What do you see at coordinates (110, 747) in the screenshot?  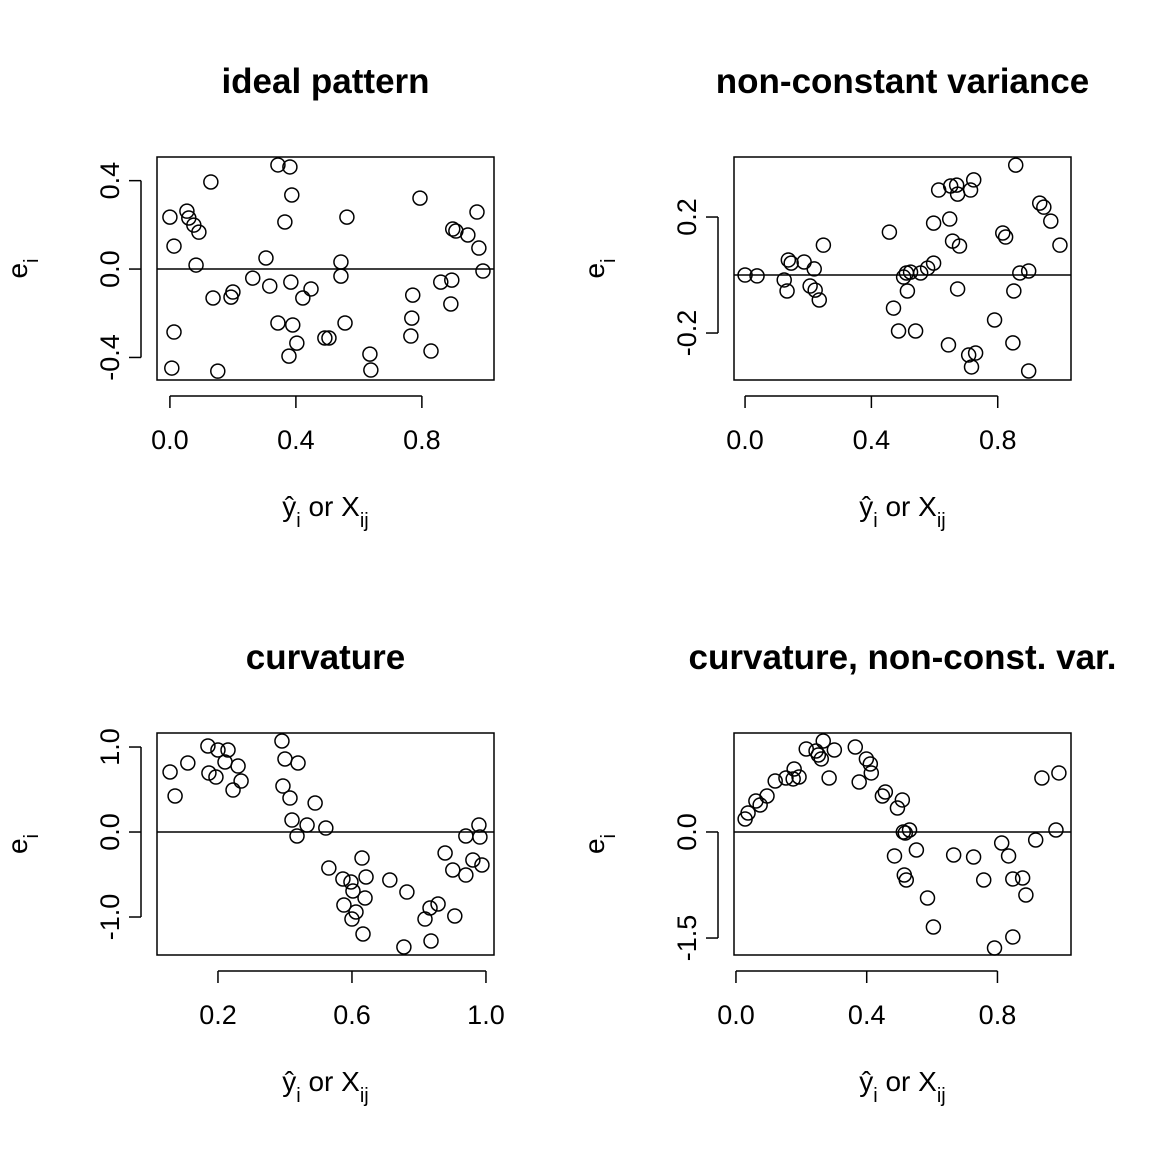 I see `y-tick-label: 1.0` at bounding box center [110, 747].